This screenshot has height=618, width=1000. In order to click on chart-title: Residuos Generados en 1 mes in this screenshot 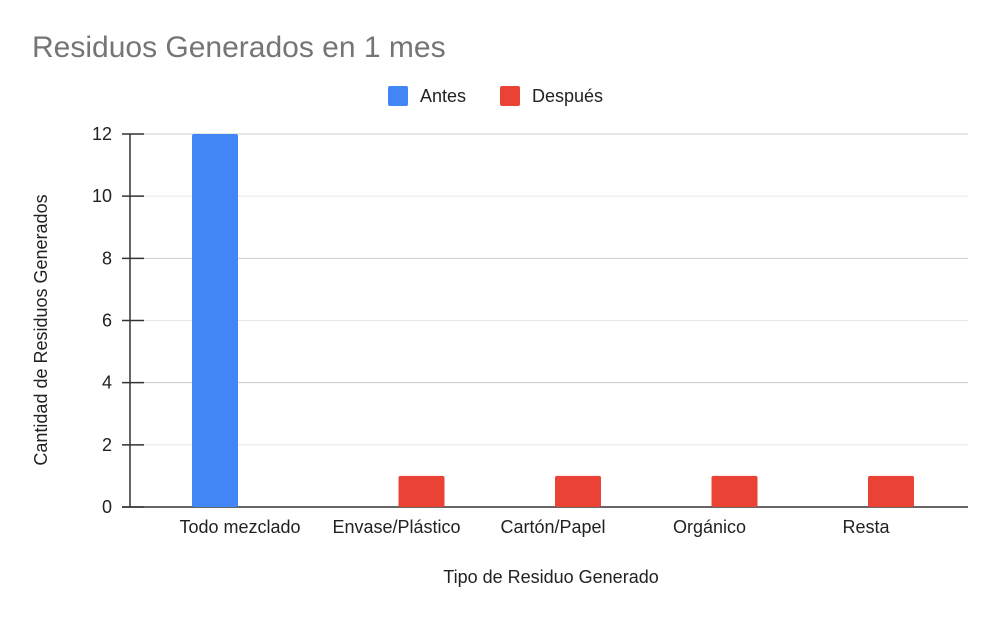, I will do `click(239, 47)`.